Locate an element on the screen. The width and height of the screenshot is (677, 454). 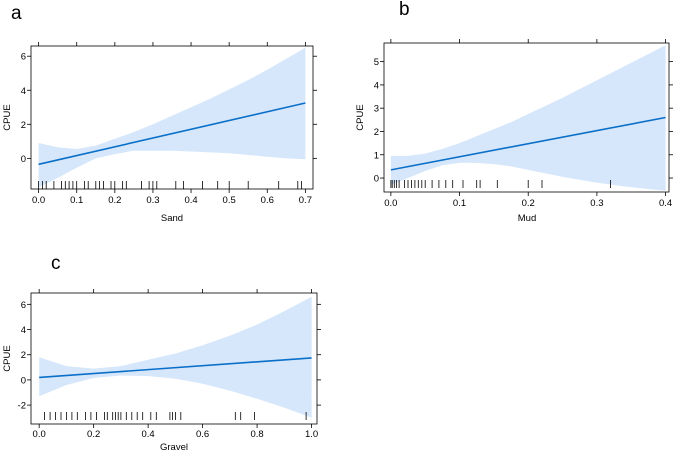
x-tick-label: 0.7 is located at coordinates (305, 200).